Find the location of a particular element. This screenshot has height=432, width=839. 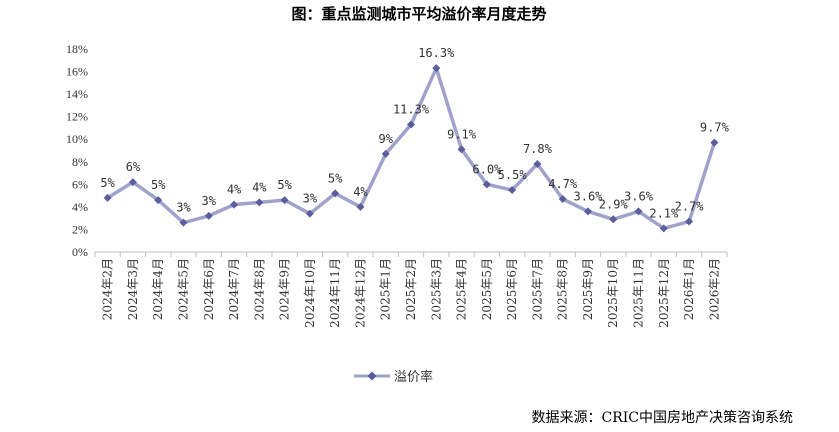

x-tick-label: 2024年3月 is located at coordinates (133, 289).